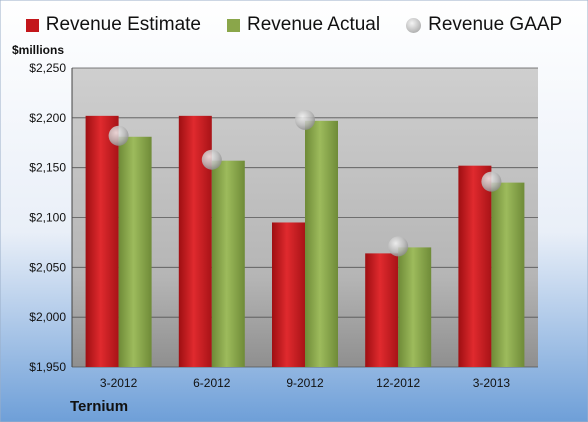 The image size is (588, 422). Describe the element at coordinates (212, 383) in the screenshot. I see `x-tick-label: 6-2012` at that location.